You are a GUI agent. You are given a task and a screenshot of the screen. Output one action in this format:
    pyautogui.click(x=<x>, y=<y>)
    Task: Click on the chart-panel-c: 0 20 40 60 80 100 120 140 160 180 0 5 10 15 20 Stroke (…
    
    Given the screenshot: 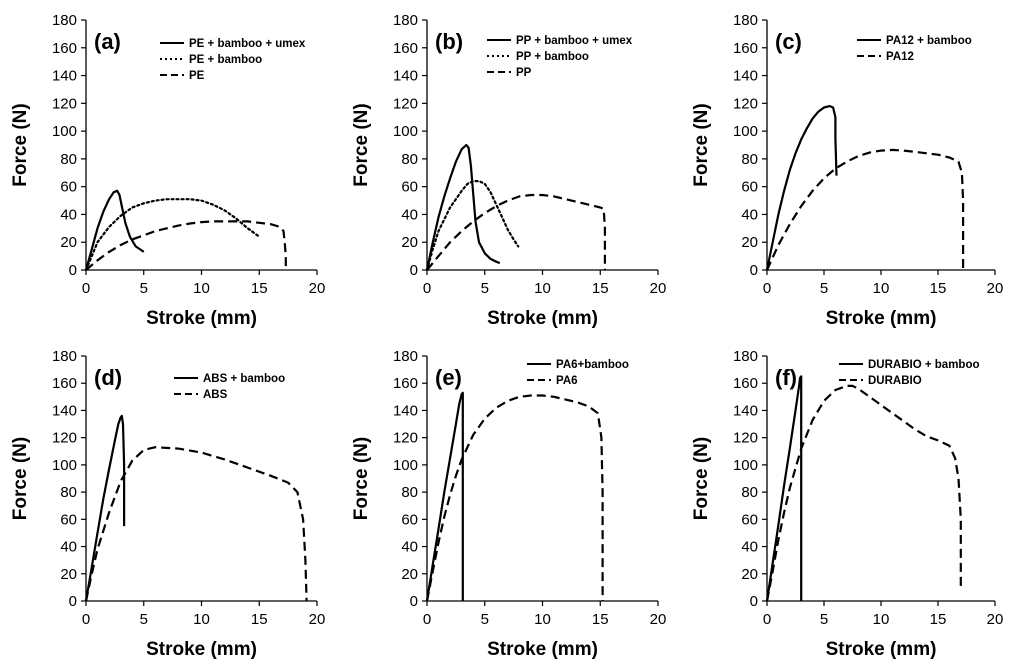 What is the action you would take?
    pyautogui.click(x=847, y=170)
    